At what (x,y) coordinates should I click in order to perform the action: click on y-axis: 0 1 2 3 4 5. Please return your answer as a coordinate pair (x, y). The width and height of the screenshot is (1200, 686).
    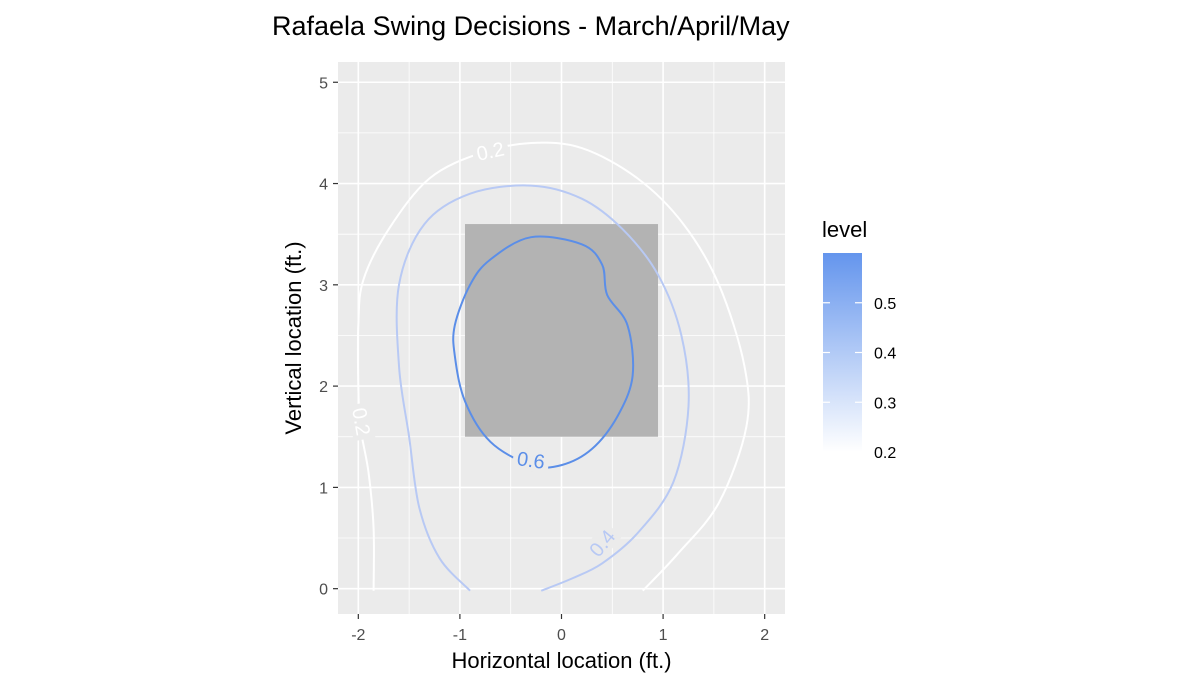
    Looking at the image, I should click on (328, 337).